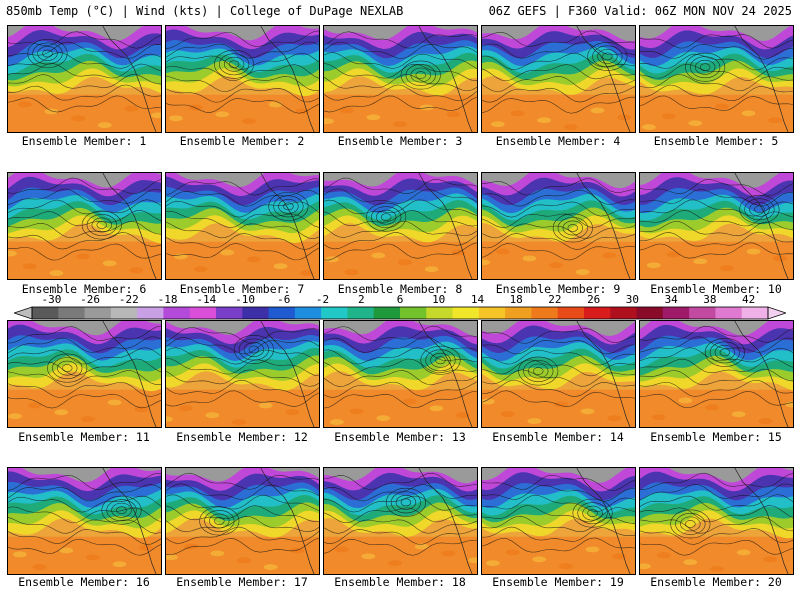 The height and width of the screenshot is (600, 800). I want to click on ensemble-member-label: Ensemble Member: 14, so click(558, 437).